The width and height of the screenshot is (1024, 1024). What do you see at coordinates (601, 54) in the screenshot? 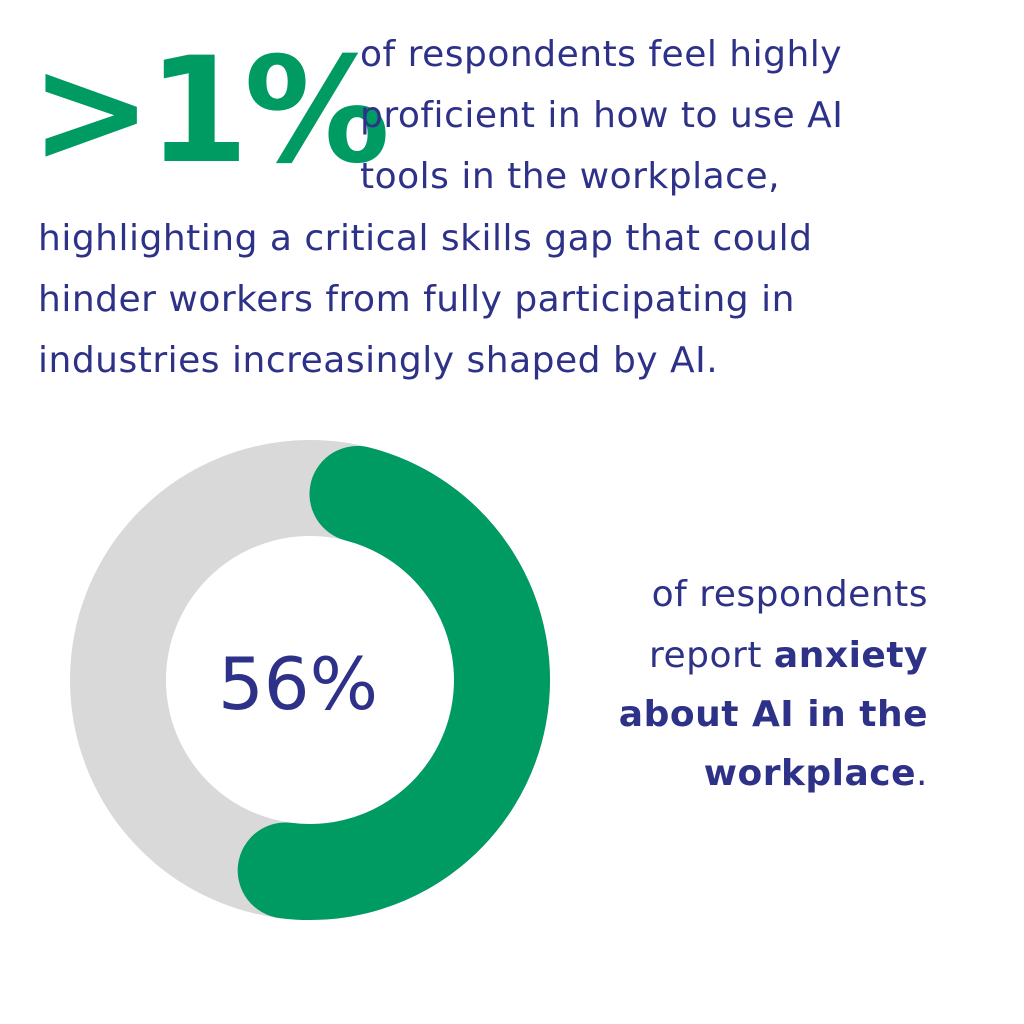
I see `headline-line-1: of respondents feel highly` at bounding box center [601, 54].